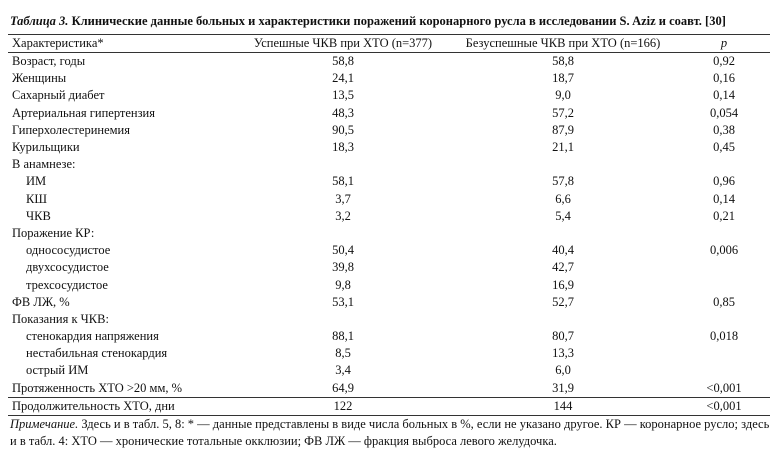 Image resolution: width=778 pixels, height=462 pixels. I want to click on row-label: В анамнезе:, so click(44, 164).